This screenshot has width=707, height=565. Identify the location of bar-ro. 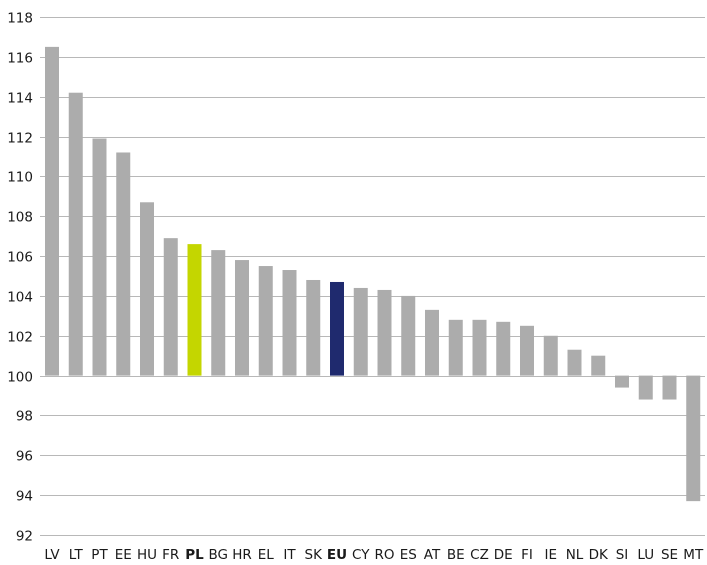
(384, 332).